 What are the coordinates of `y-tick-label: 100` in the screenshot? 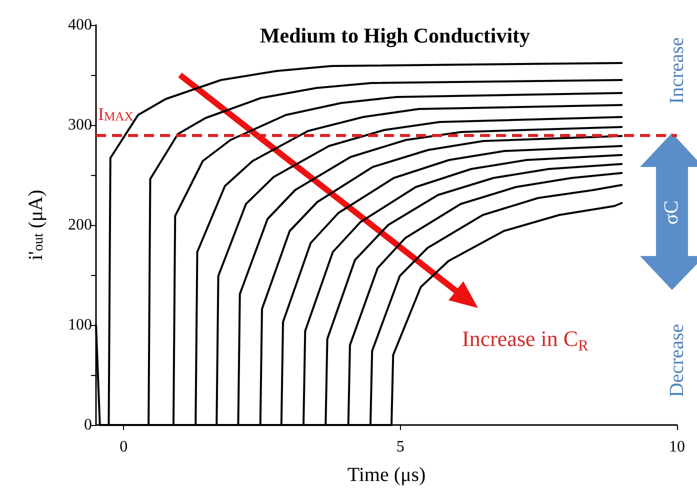 It's located at (80, 325).